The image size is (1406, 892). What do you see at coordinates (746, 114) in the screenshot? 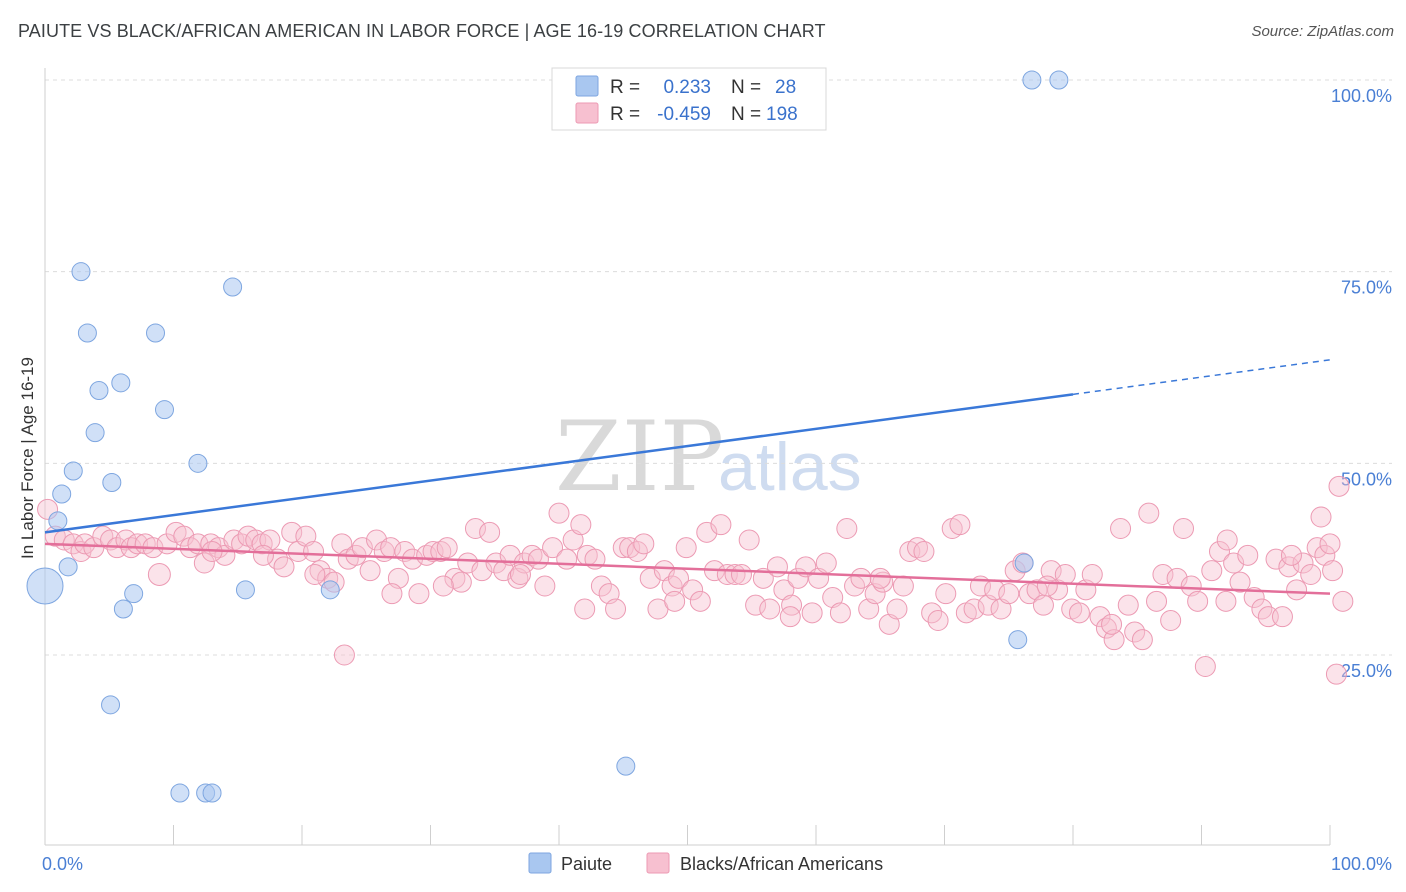
I see `legend-n-label-black: N =` at bounding box center [746, 114].